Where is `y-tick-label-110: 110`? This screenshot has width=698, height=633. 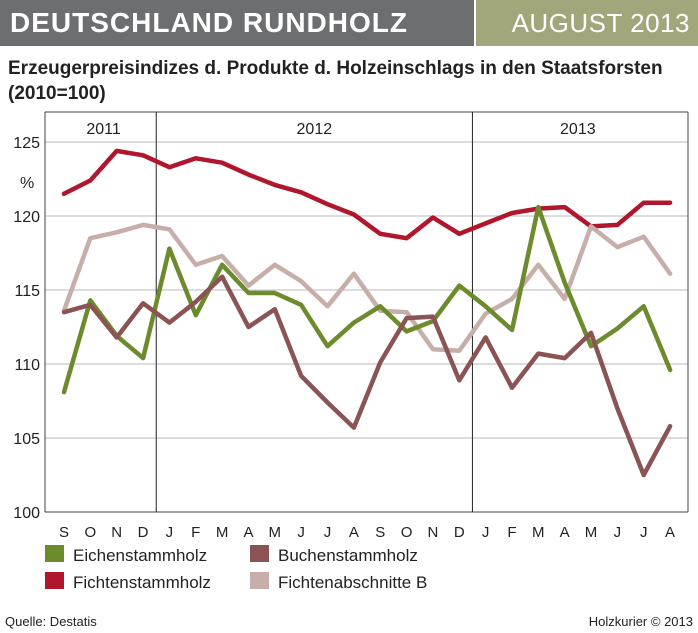
y-tick-label-110: 110 is located at coordinates (27, 365).